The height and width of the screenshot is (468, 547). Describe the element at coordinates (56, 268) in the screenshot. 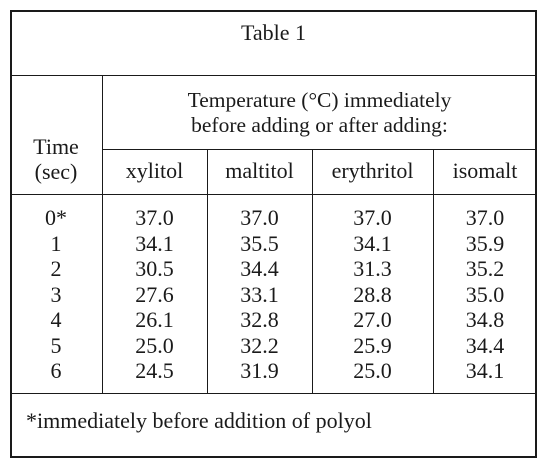

I see `time-cell: 2` at that location.